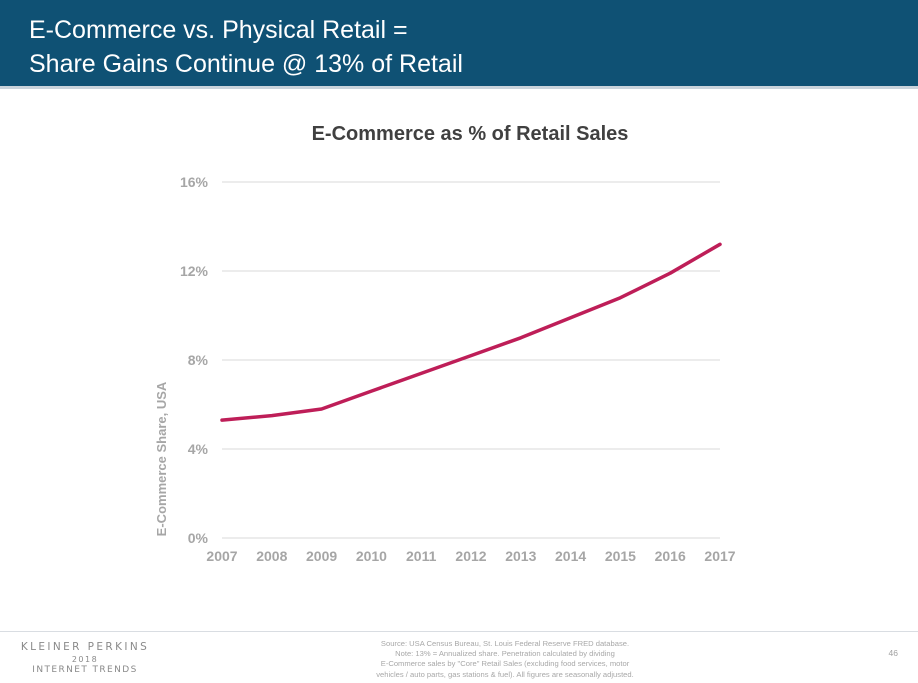 Image resolution: width=918 pixels, height=683 pixels. I want to click on slide-title-line-1: E-Commerce vs. Physical Retail =, so click(218, 30).